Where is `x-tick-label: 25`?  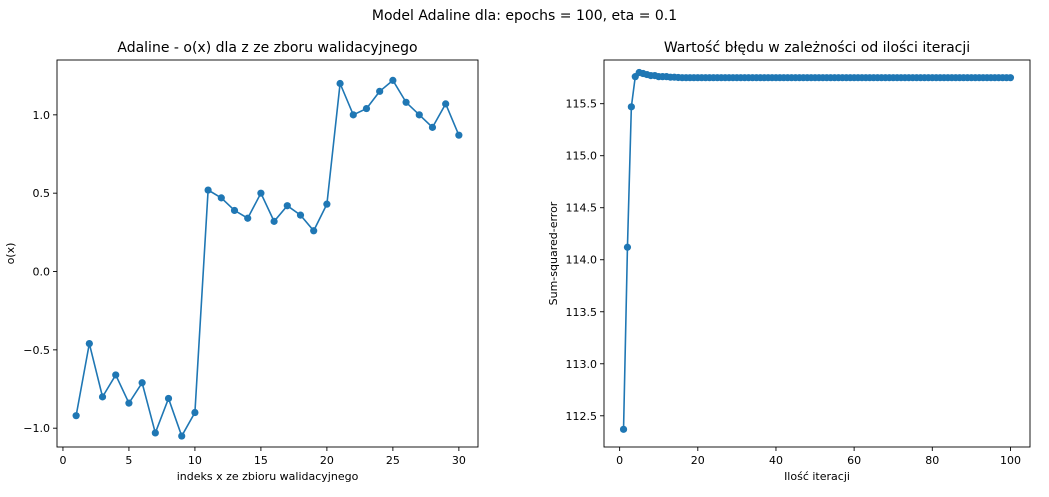
x-tick-label: 25 is located at coordinates (393, 460).